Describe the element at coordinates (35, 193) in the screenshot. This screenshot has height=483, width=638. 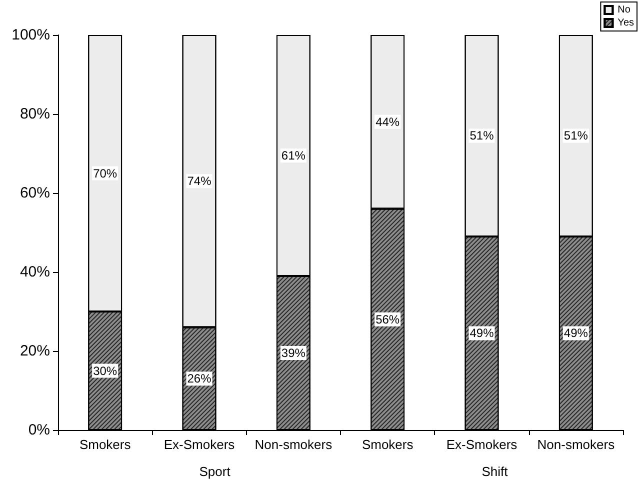
I see `y-tick-label: 60%` at that location.